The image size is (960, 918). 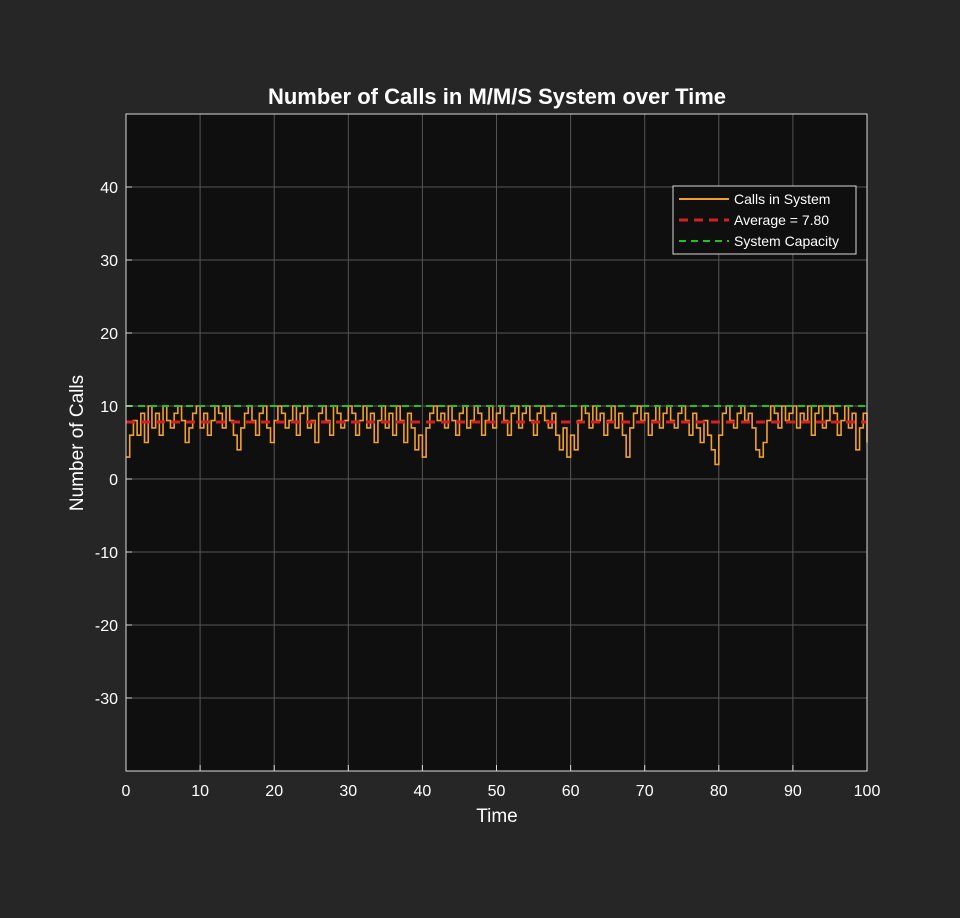 What do you see at coordinates (571, 791) in the screenshot?
I see `x-tick-label: 60` at bounding box center [571, 791].